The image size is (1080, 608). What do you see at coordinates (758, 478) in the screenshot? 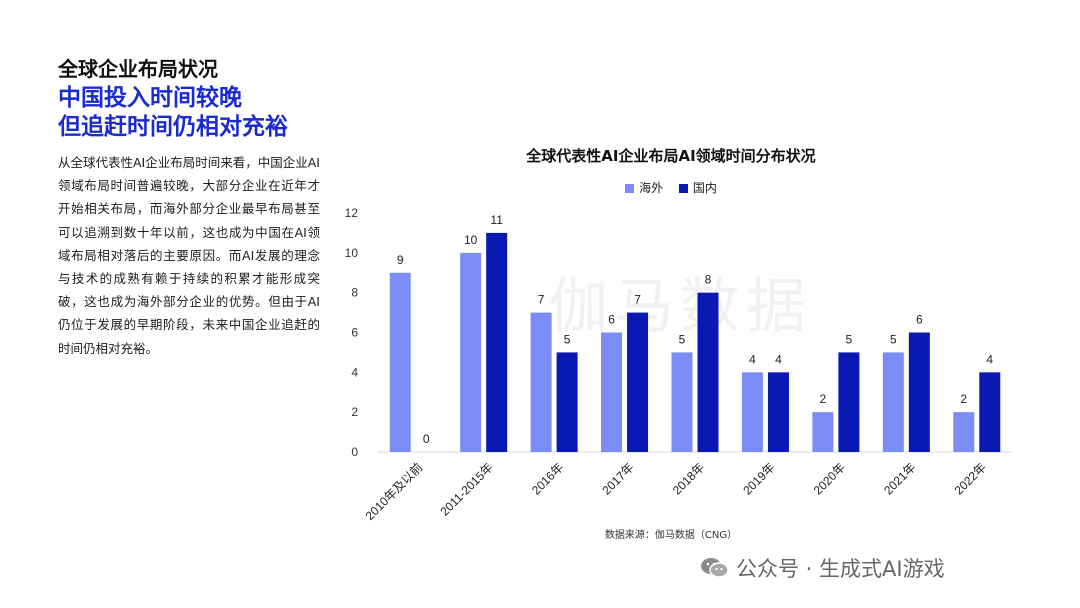
I see `x-tick-label: 2019年` at bounding box center [758, 478].